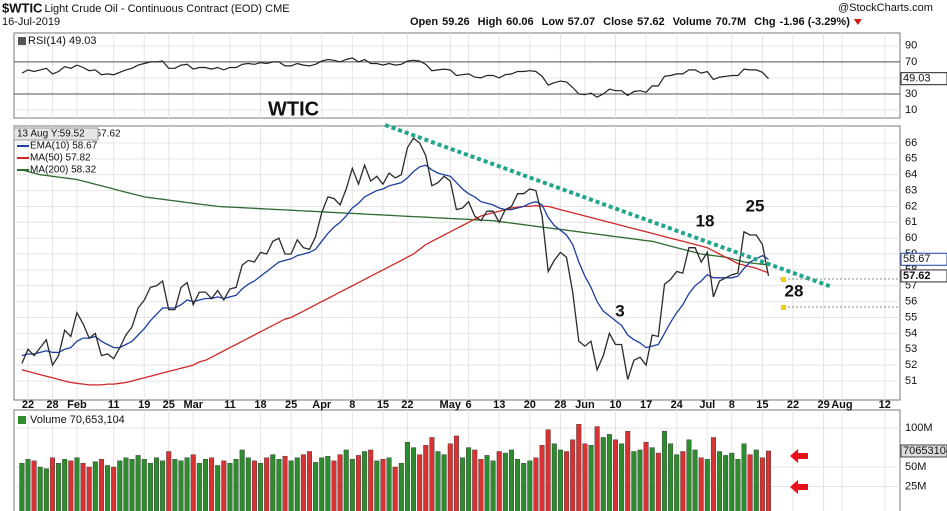  I want to click on stat-value: 57.07, so click(582, 22).